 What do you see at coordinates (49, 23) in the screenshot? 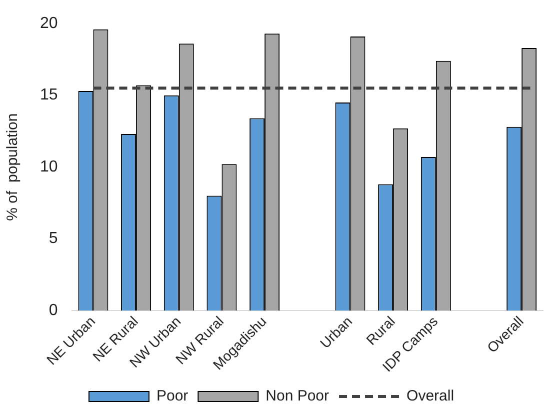
I see `y-tick-label: 20` at bounding box center [49, 23].